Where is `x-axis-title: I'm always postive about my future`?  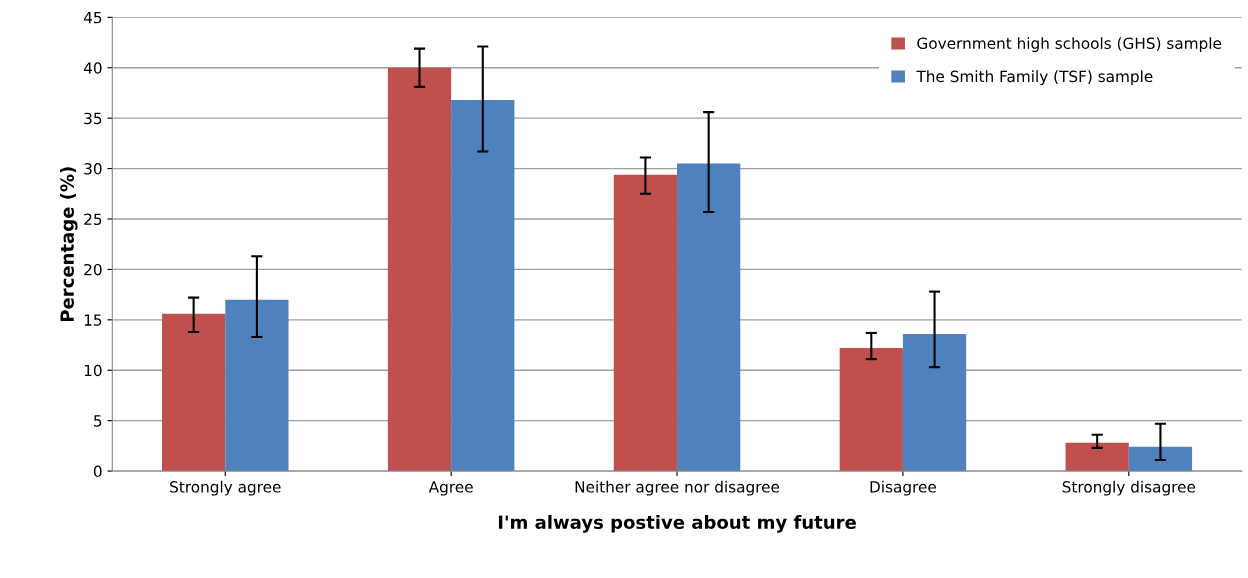 x-axis-title: I'm always postive about my future is located at coordinates (677, 524).